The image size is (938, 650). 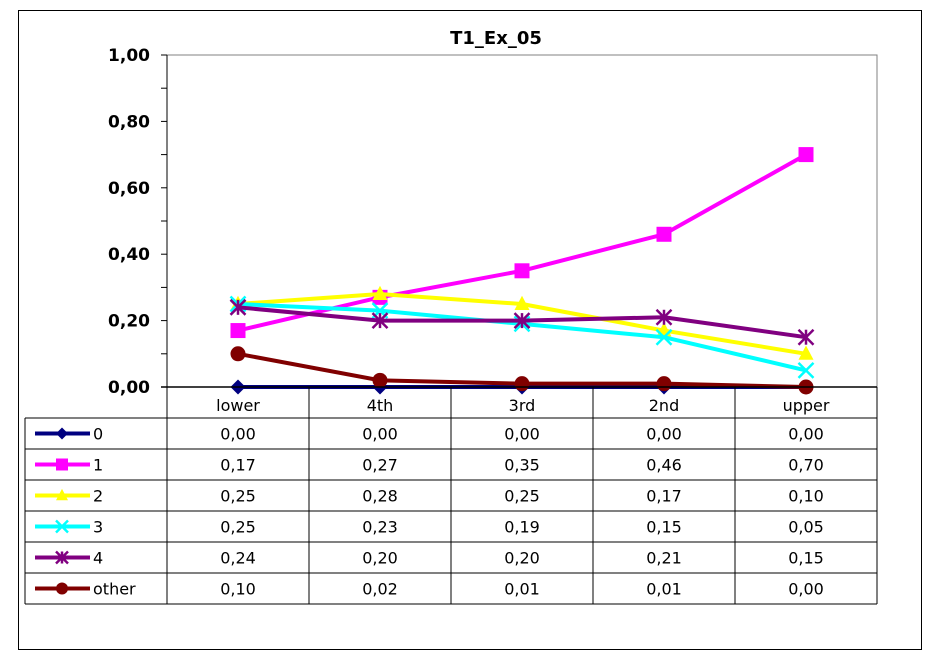 What do you see at coordinates (806, 465) in the screenshot?
I see `table-cell: 0,70` at bounding box center [806, 465].